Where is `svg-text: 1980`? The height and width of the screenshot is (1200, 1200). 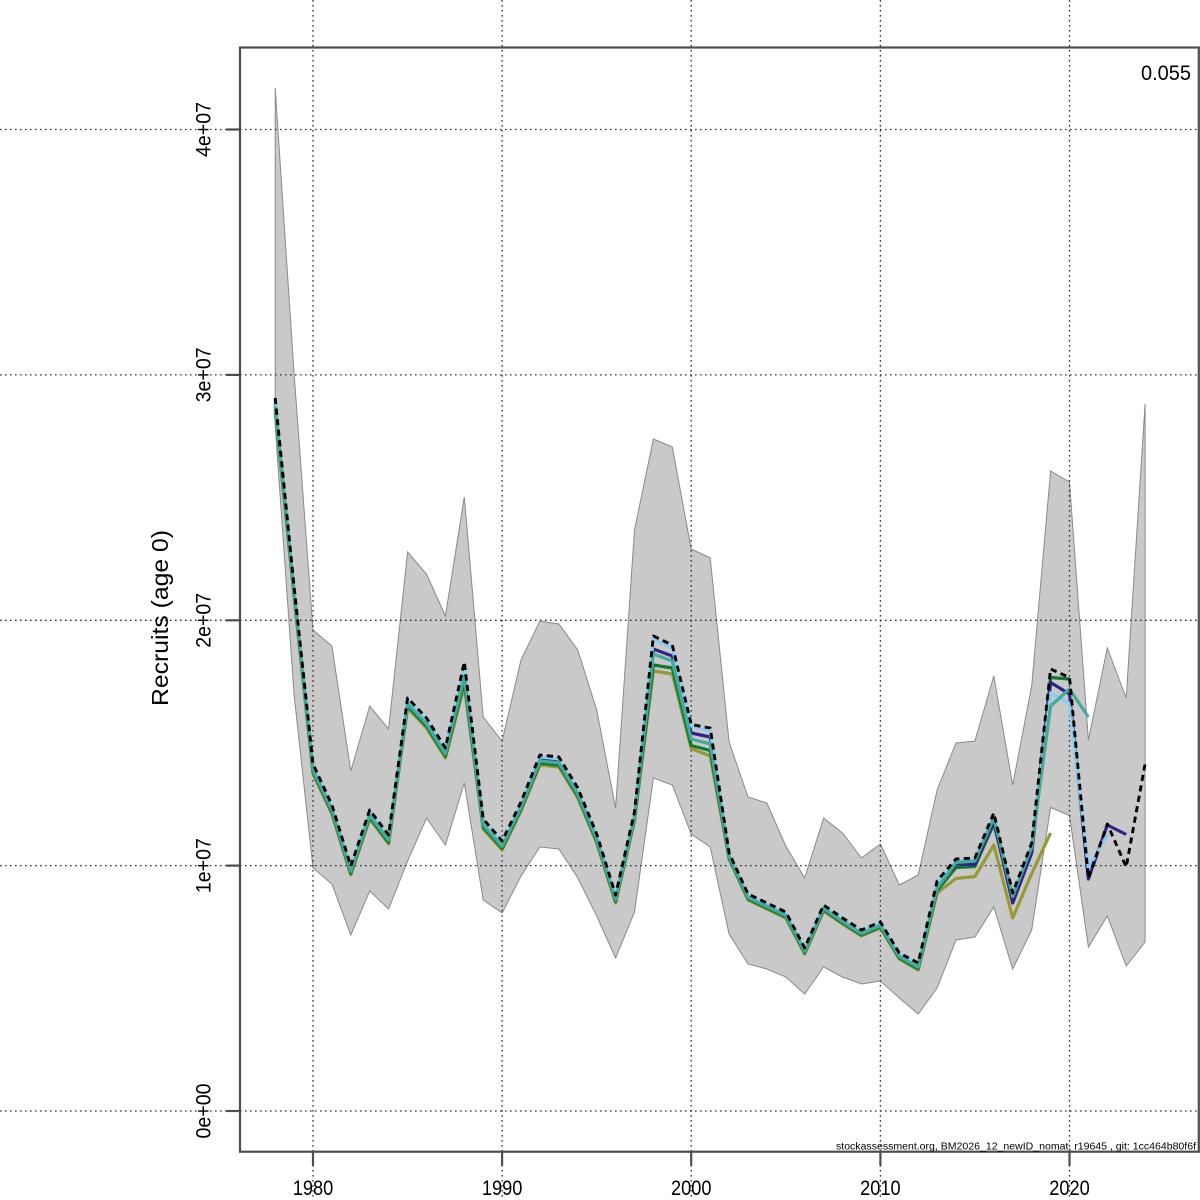 svg-text: 1980 is located at coordinates (313, 1188).